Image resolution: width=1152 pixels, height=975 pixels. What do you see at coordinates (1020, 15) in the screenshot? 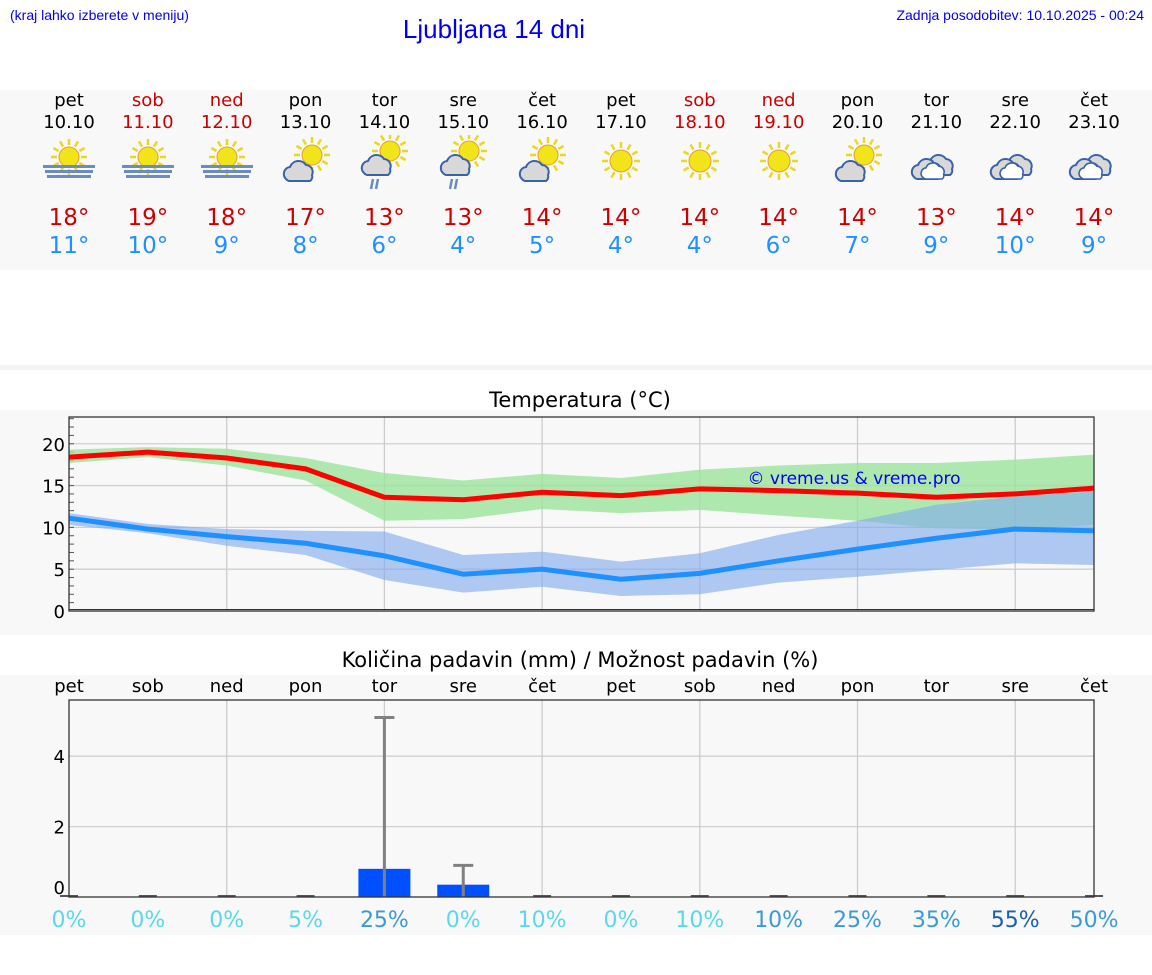
I see `last-updated: Zadnja posodobitev: 10.10.2025 - 00:24` at bounding box center [1020, 15].